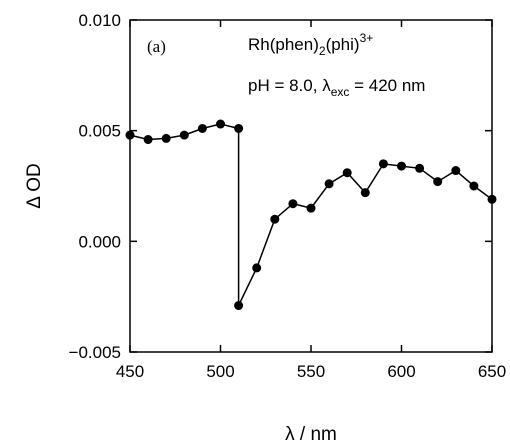 This screenshot has height=447, width=510. What do you see at coordinates (310, 44) in the screenshot?
I see `annotation-compound: Rh(phen)2(phi)3+` at bounding box center [310, 44].